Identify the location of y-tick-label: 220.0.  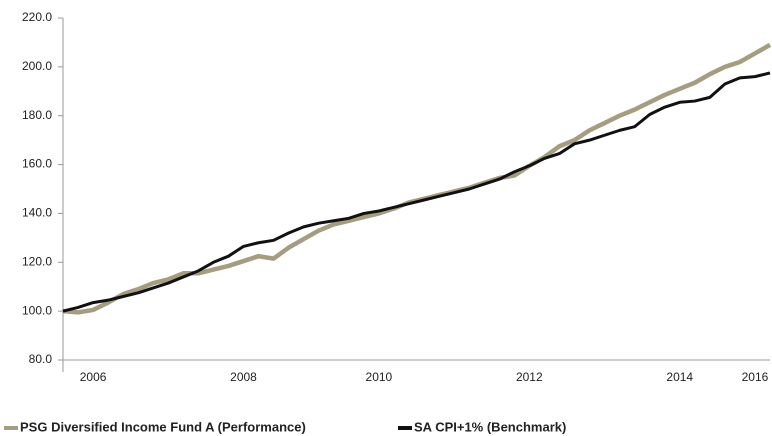
(37, 17).